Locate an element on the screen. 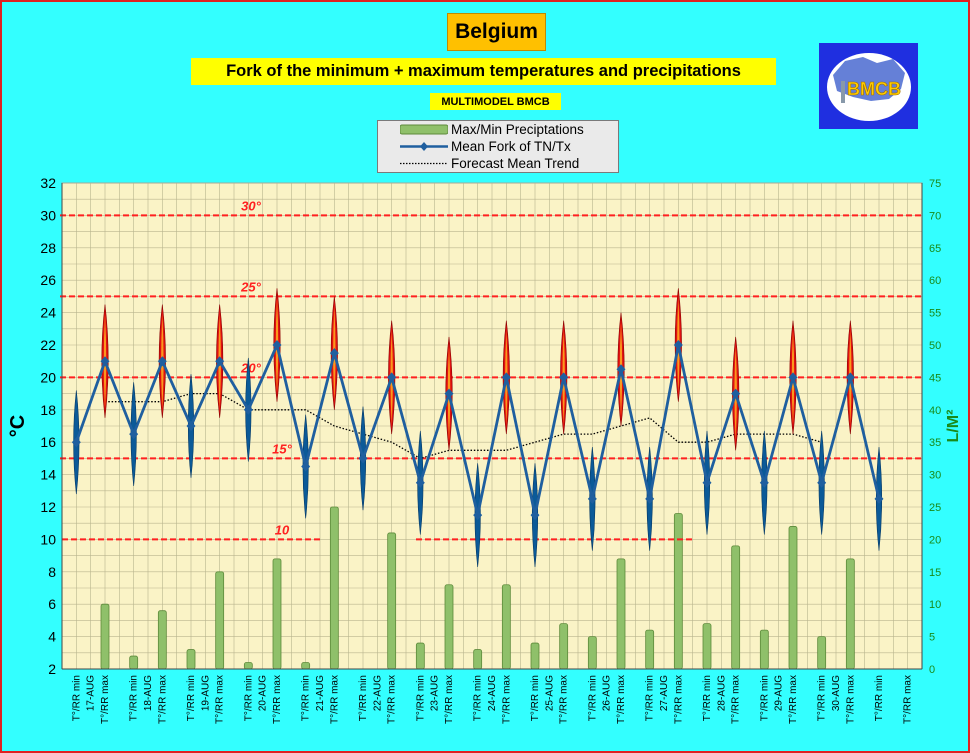 The width and height of the screenshot is (970, 753). y-axis-label: °C is located at coordinates (18, 426).